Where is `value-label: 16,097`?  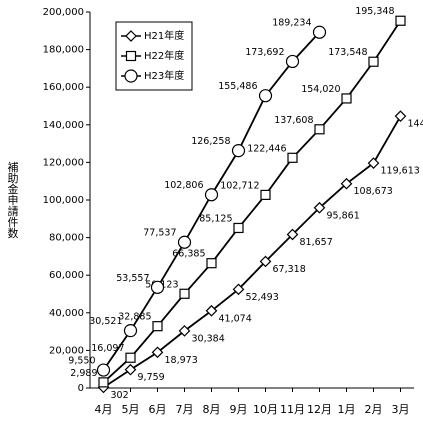
value-label: 16,097 is located at coordinates (107, 348).